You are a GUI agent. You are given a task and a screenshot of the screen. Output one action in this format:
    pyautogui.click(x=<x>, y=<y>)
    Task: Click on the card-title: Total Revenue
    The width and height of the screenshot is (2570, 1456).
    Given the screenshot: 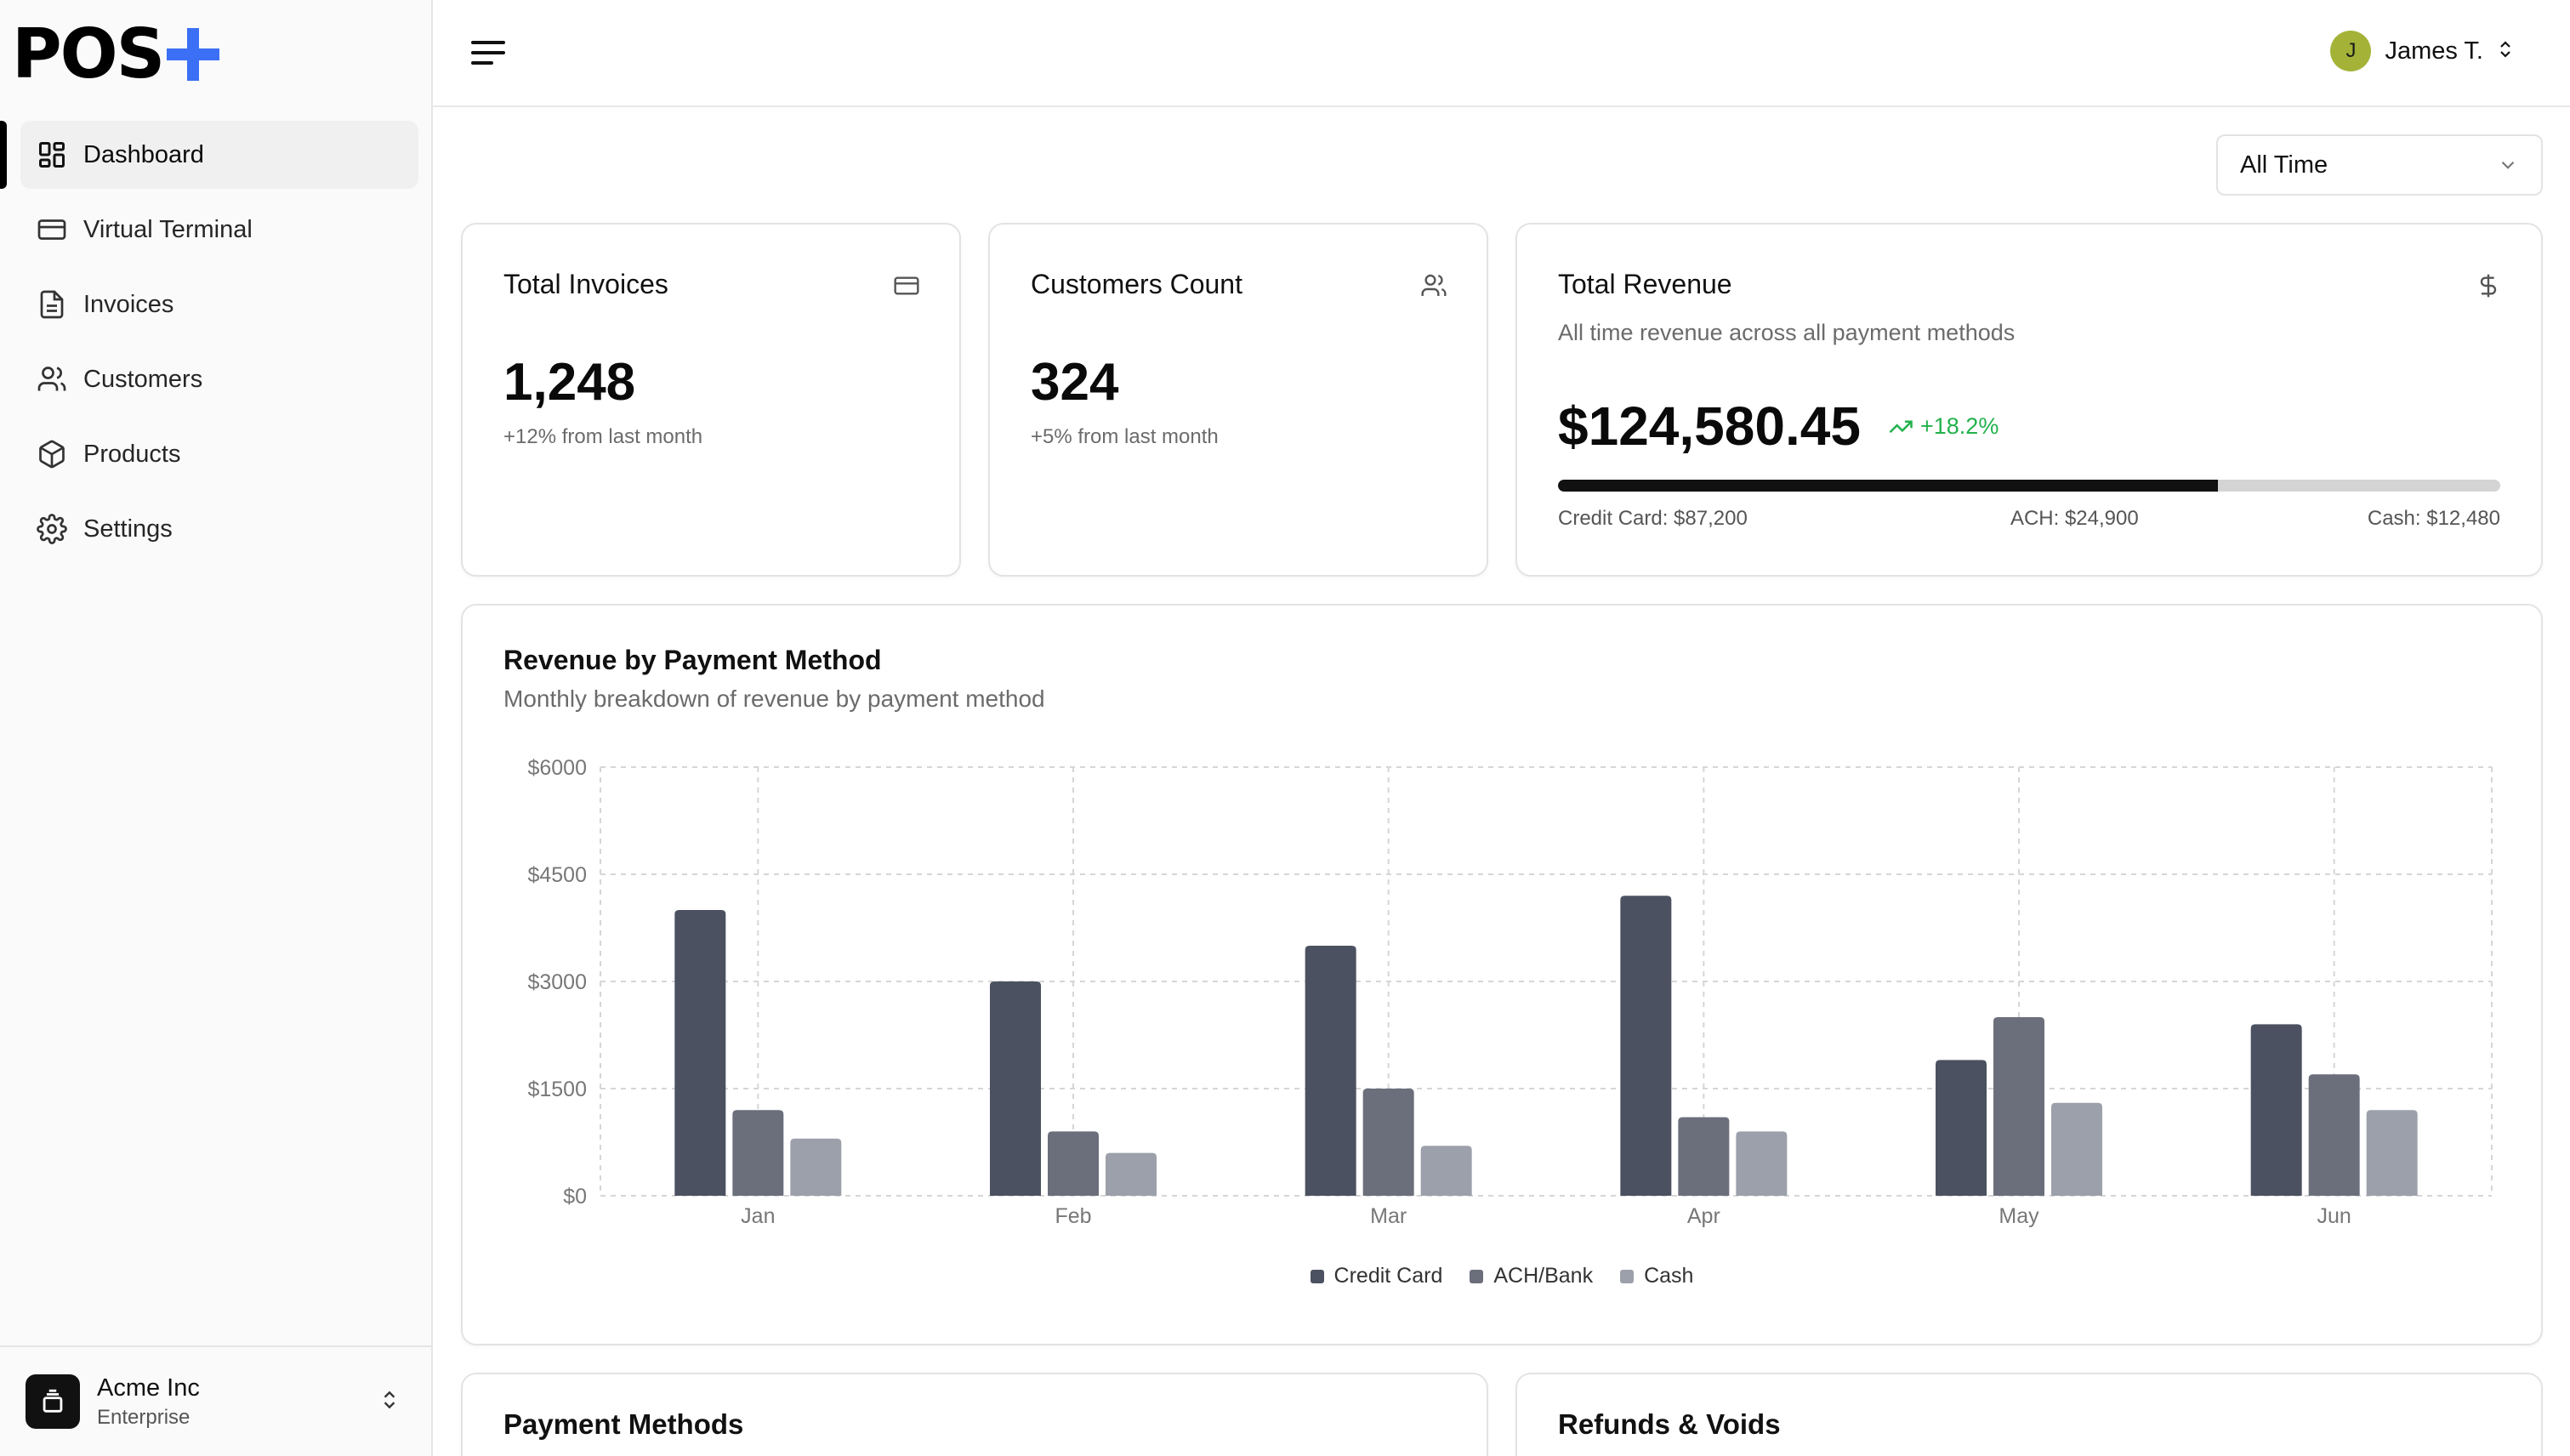 What is the action you would take?
    pyautogui.click(x=1645, y=284)
    